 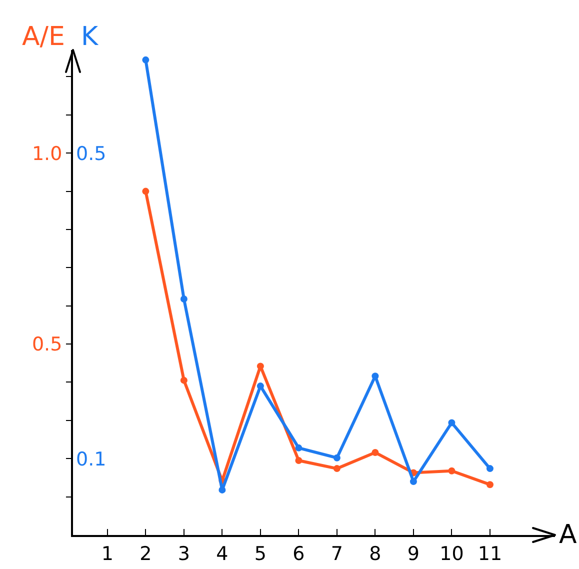 What do you see at coordinates (90, 37) in the screenshot?
I see `y2-axis-title: K` at bounding box center [90, 37].